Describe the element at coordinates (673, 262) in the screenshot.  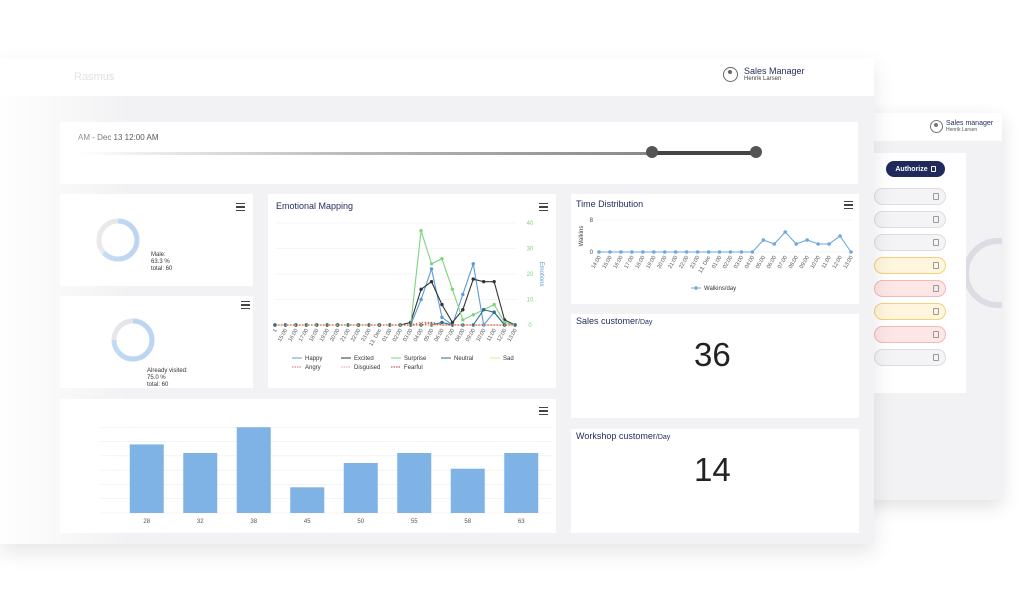
I see `x-tick-label: 21:00` at that location.